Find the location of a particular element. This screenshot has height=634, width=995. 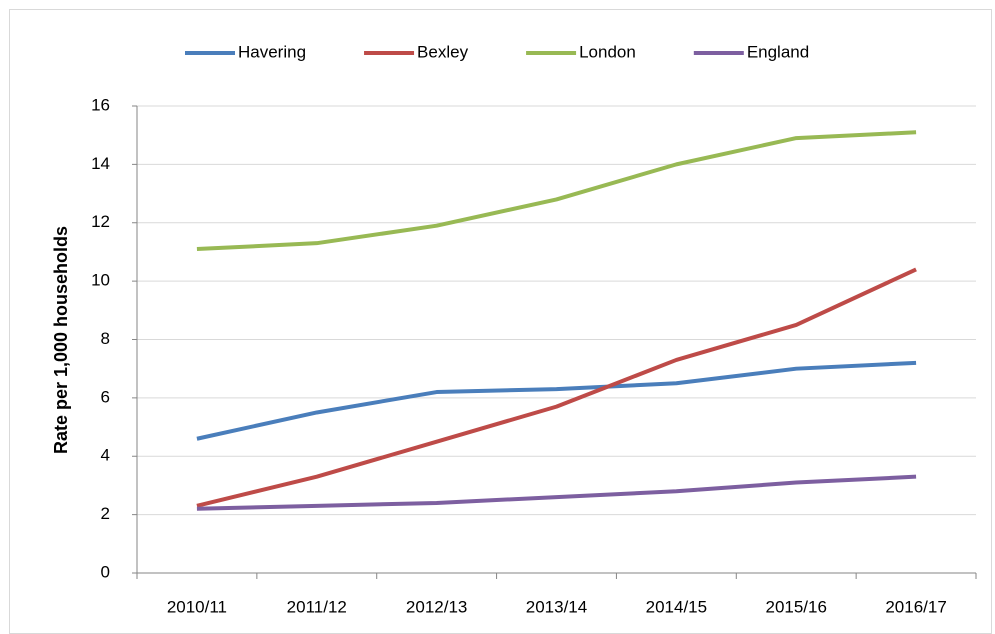

x-tick-label: 2011/12 is located at coordinates (317, 606).